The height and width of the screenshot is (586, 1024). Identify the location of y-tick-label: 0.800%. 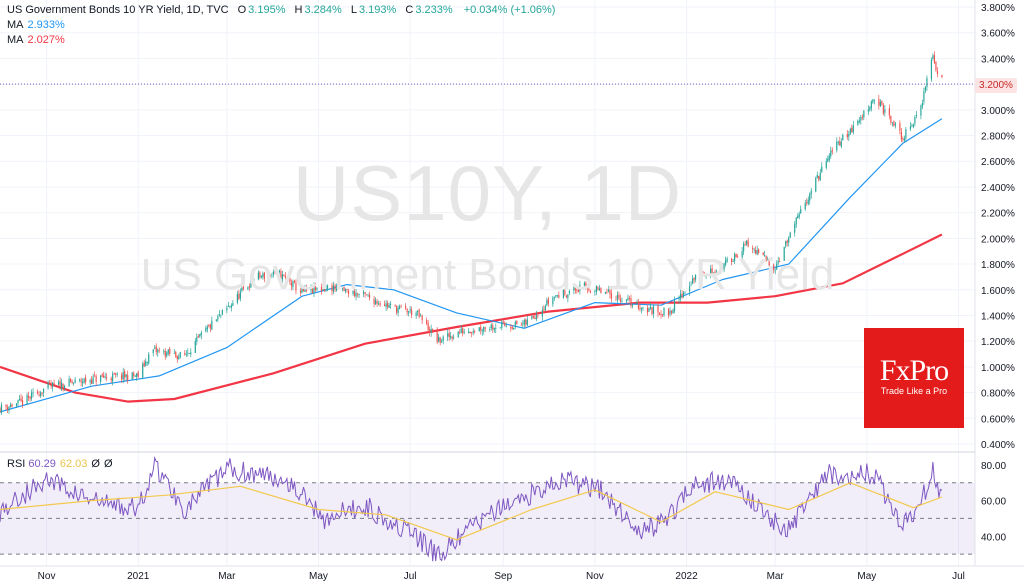
(998, 394).